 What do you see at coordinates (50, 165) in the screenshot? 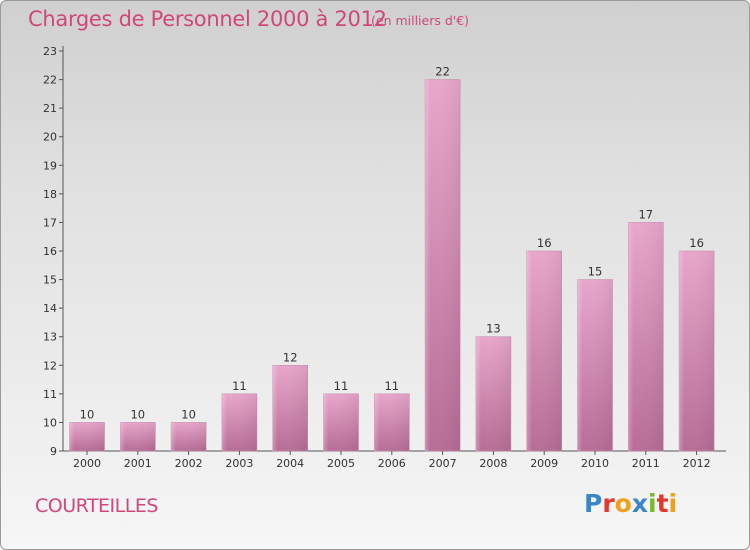
I see `y-tick-label: 19` at bounding box center [50, 165].